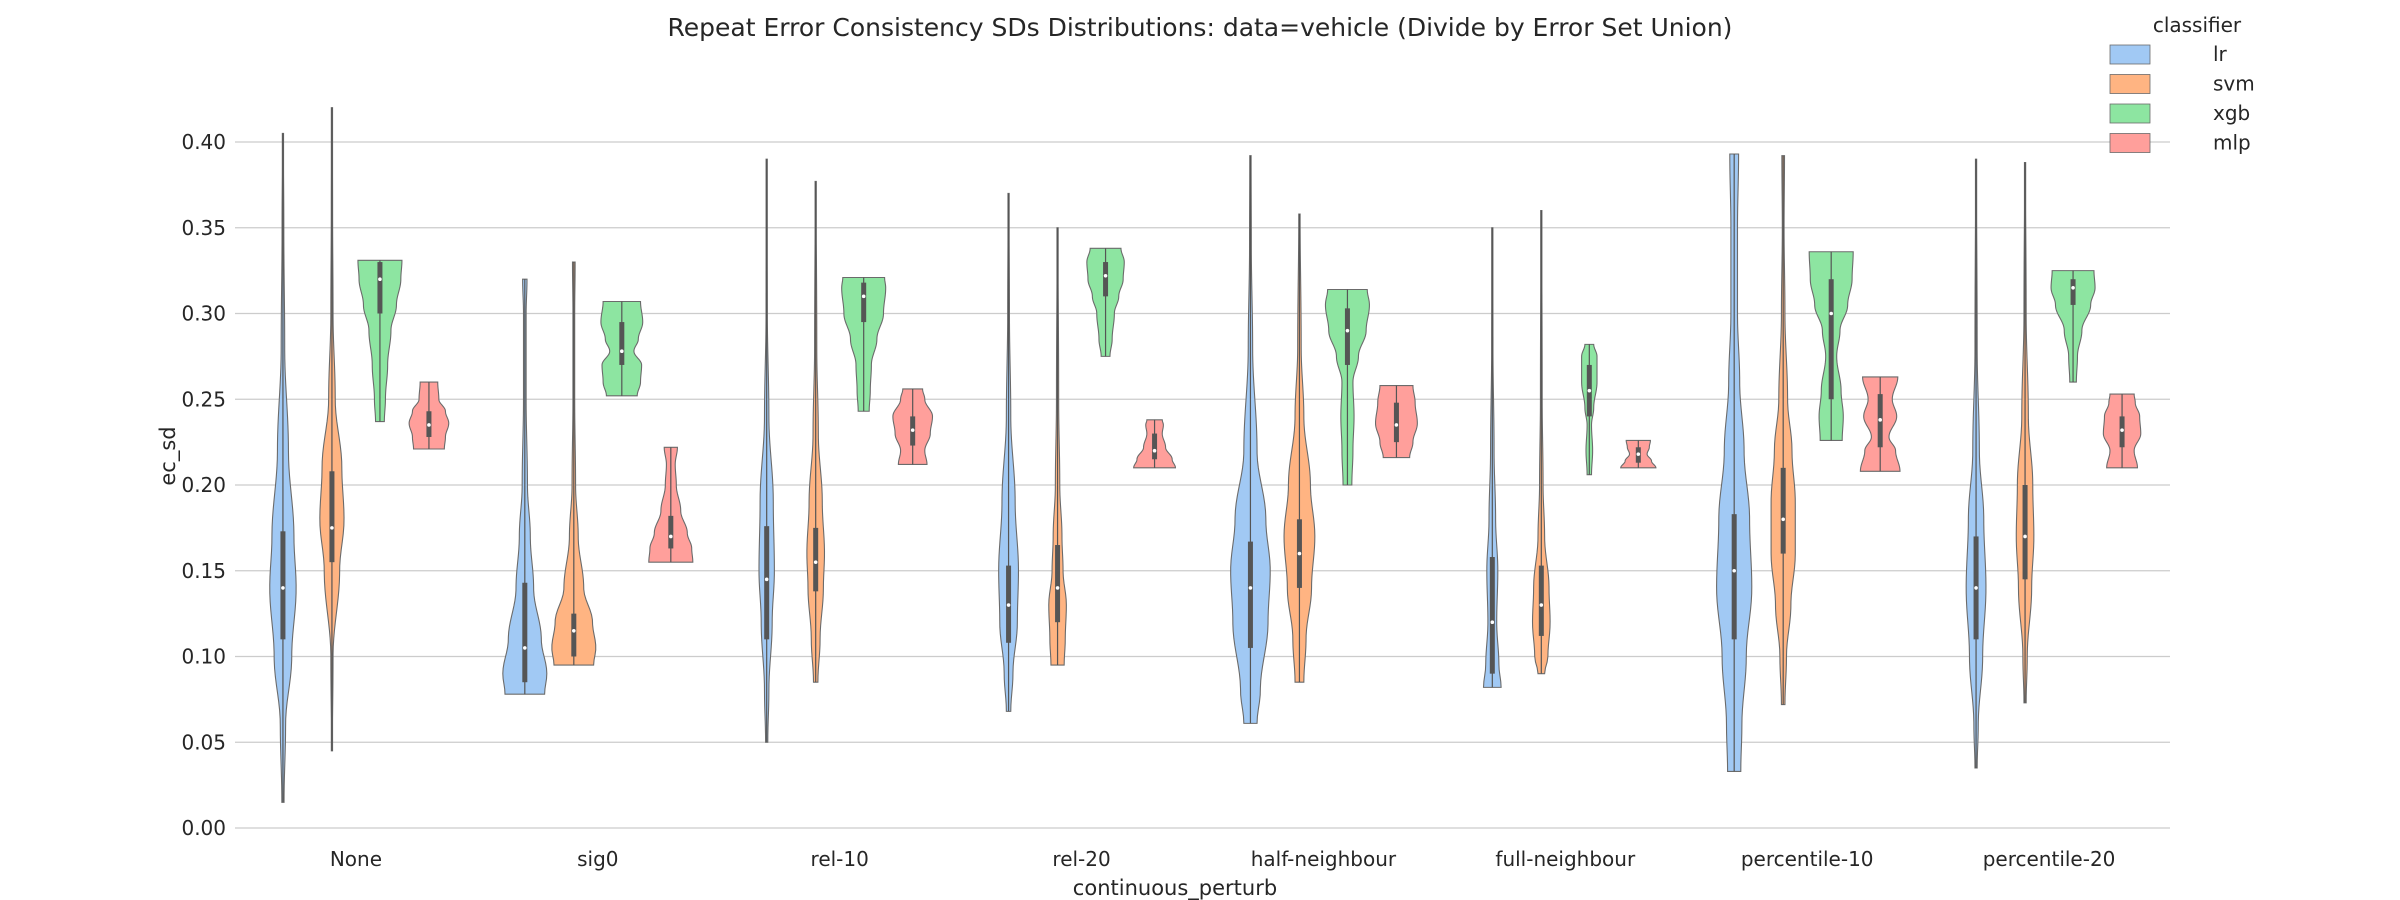 The height and width of the screenshot is (900, 2400). I want to click on legend-label: mlp, so click(2232, 143).